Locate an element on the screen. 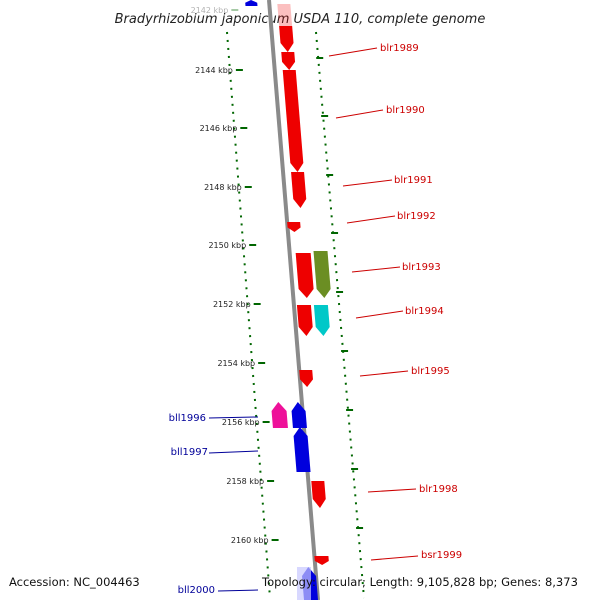 The image size is (600, 600). gene-label-blr1994: blr1994 is located at coordinates (424, 311).